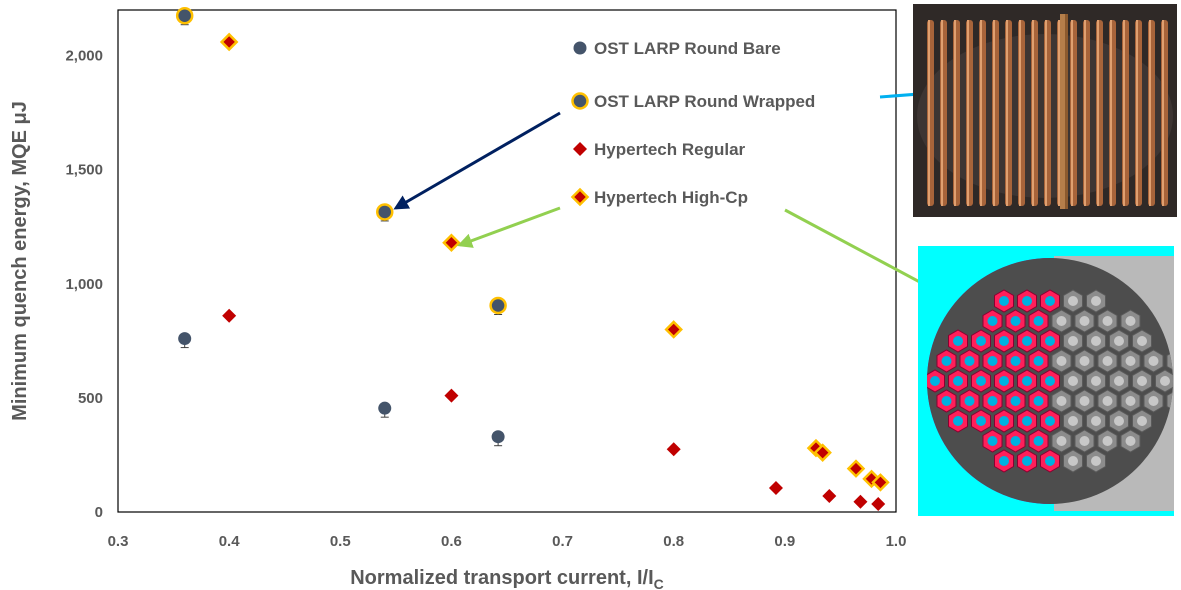 The height and width of the screenshot is (590, 1181). I want to click on y-axis-ticks: 0 500 1,000 1,500 2,000, so click(84, 284).